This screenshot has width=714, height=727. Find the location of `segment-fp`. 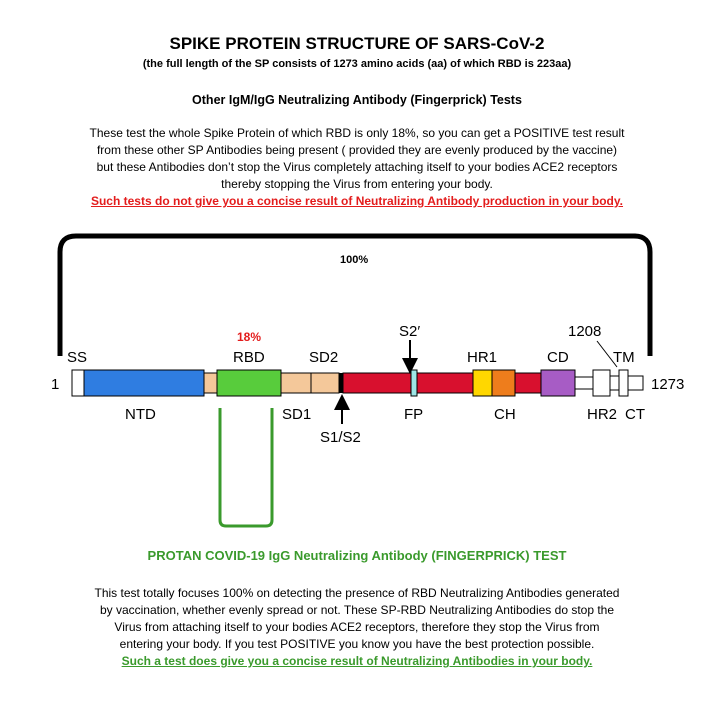

segment-fp is located at coordinates (414, 383).